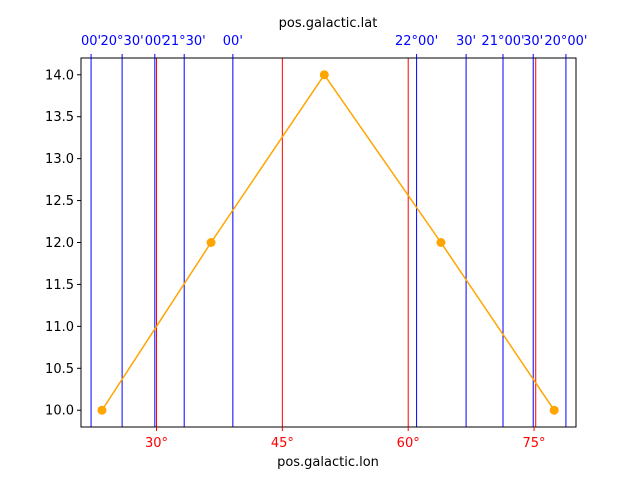 Image resolution: width=640 pixels, height=480 pixels. Describe the element at coordinates (156, 443) in the screenshot. I see `x-tick-label: 30°` at that location.